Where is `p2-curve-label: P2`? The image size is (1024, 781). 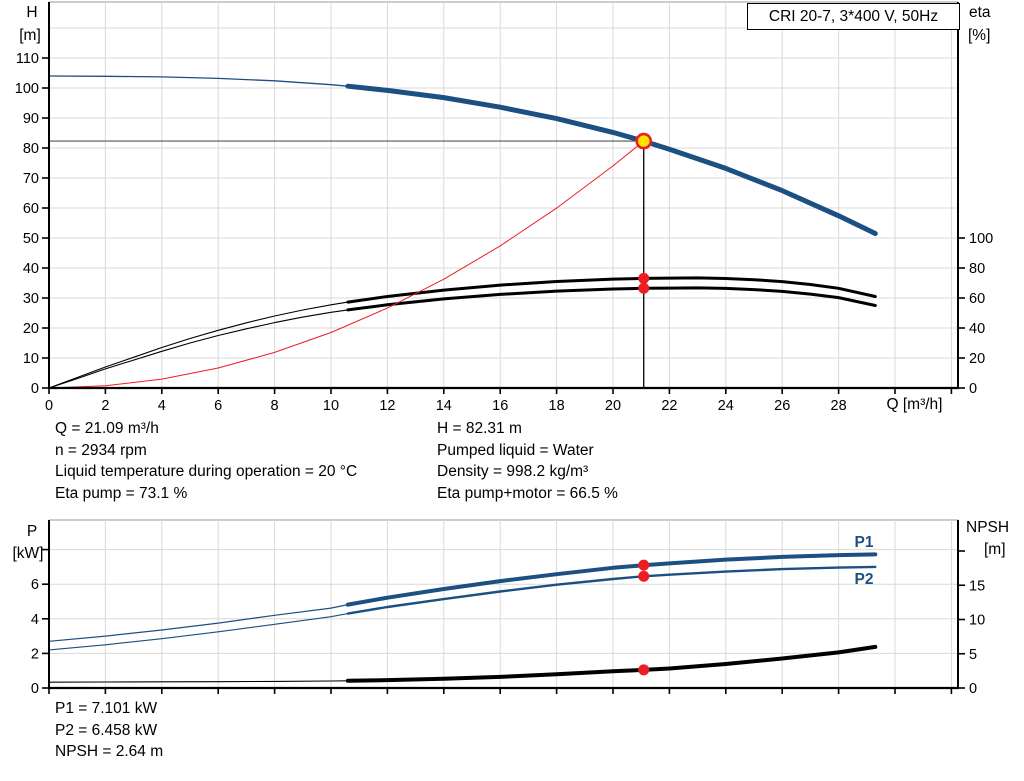 p2-curve-label: P2 is located at coordinates (864, 579).